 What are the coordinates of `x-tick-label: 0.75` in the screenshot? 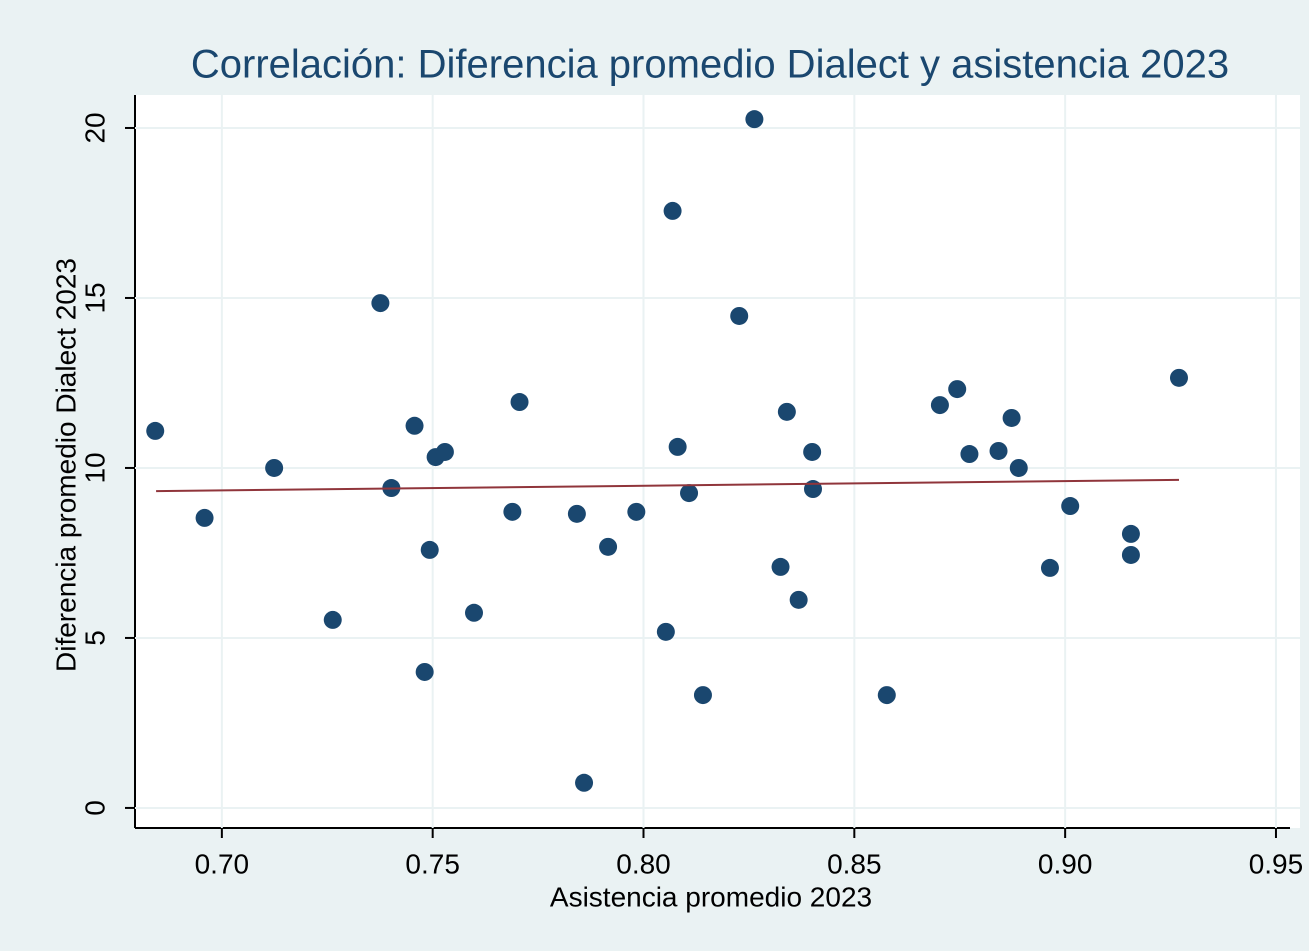 It's located at (432, 863).